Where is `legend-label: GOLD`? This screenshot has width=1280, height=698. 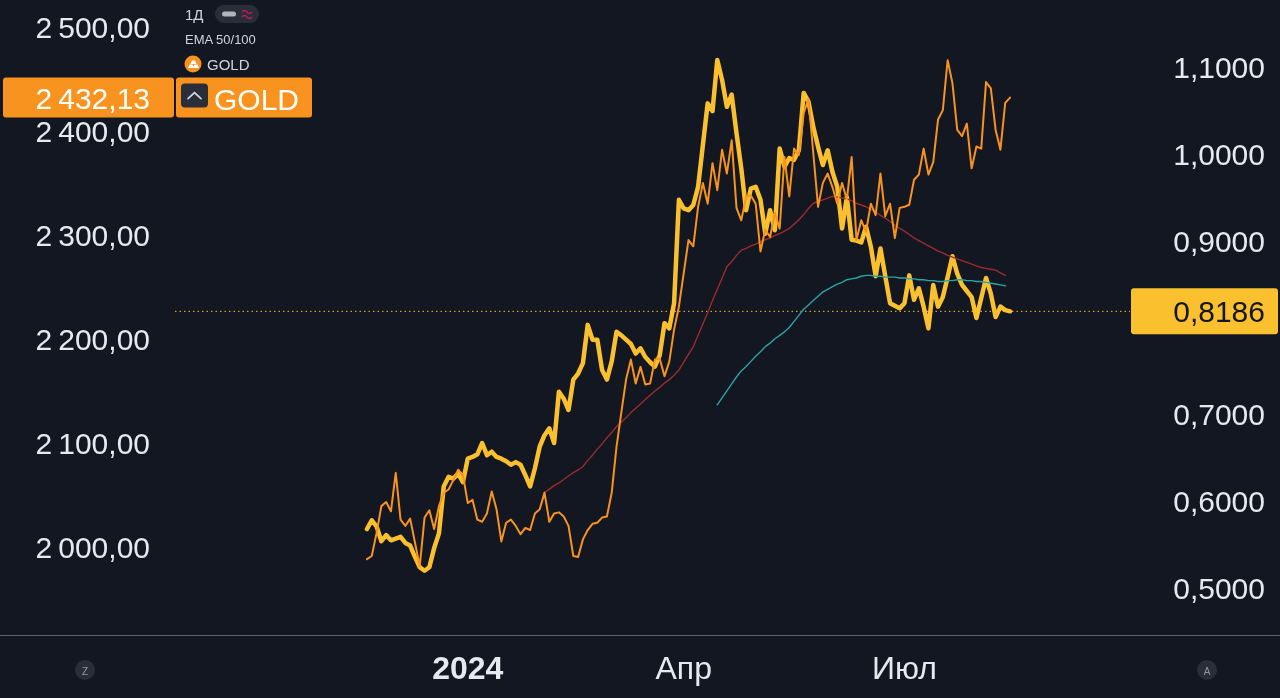
legend-label: GOLD is located at coordinates (228, 64).